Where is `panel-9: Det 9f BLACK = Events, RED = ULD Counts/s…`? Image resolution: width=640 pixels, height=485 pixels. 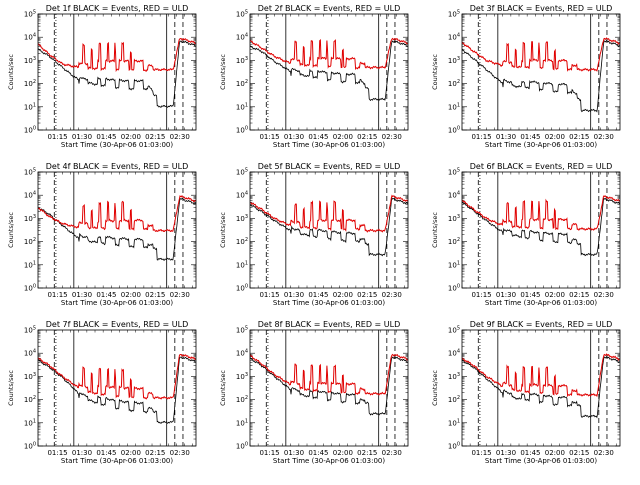
panel-9: Det 9f BLACK = Events, RED = ULD Counts/s… is located at coordinates (526, 392).